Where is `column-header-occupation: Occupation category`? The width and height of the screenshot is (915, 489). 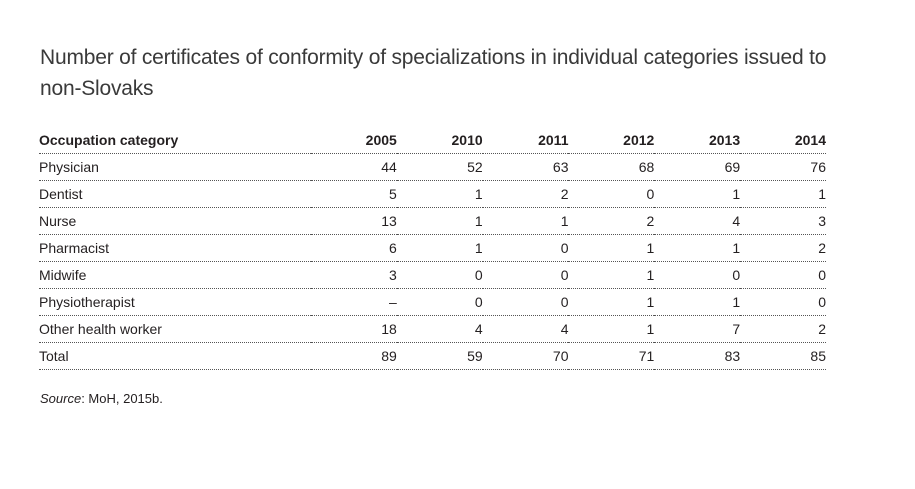 column-header-occupation: Occupation category is located at coordinates (175, 140).